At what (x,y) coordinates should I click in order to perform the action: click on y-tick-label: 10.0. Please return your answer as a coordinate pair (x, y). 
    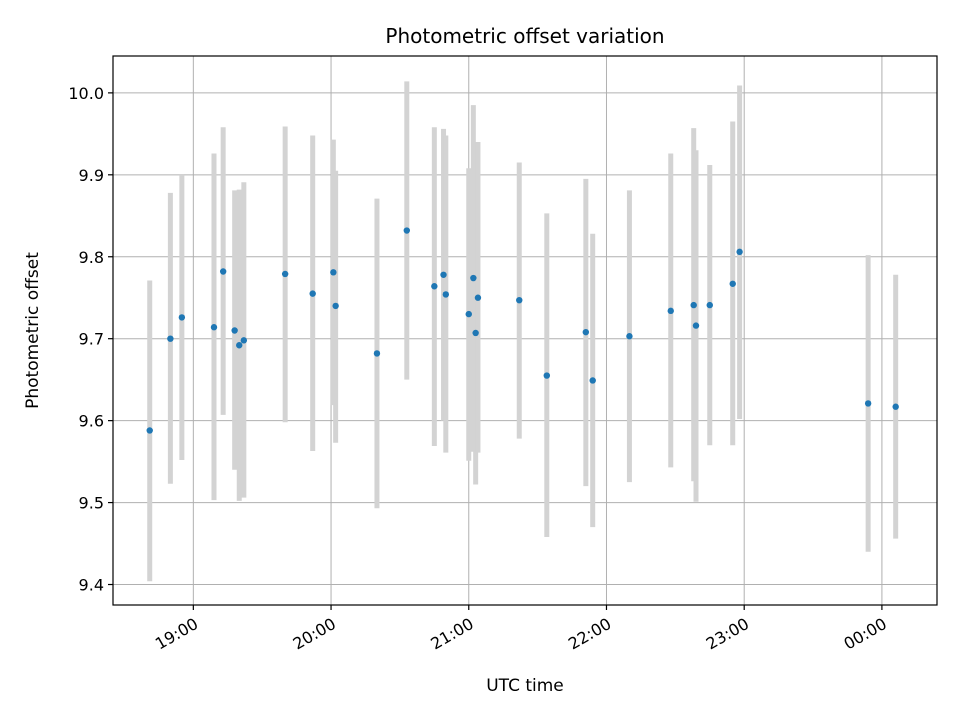
    Looking at the image, I should click on (86, 93).